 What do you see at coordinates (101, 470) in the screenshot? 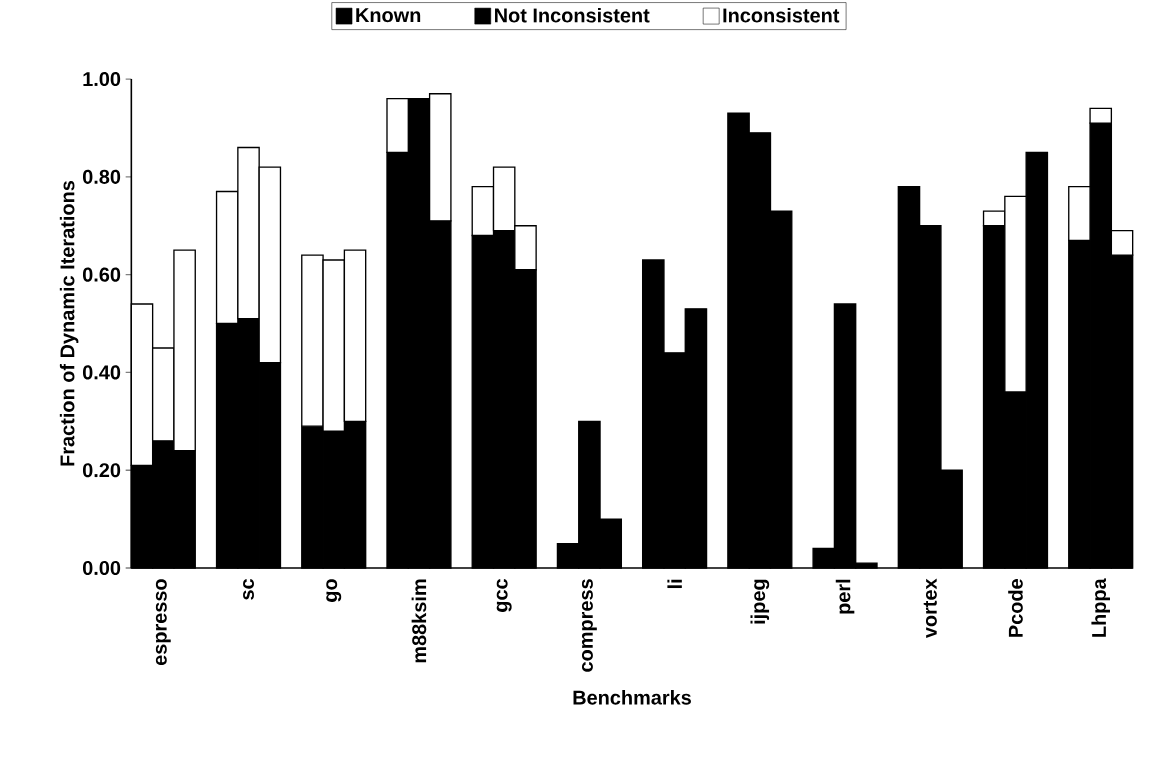
I see `y-tick-label: 0.20` at bounding box center [101, 470].